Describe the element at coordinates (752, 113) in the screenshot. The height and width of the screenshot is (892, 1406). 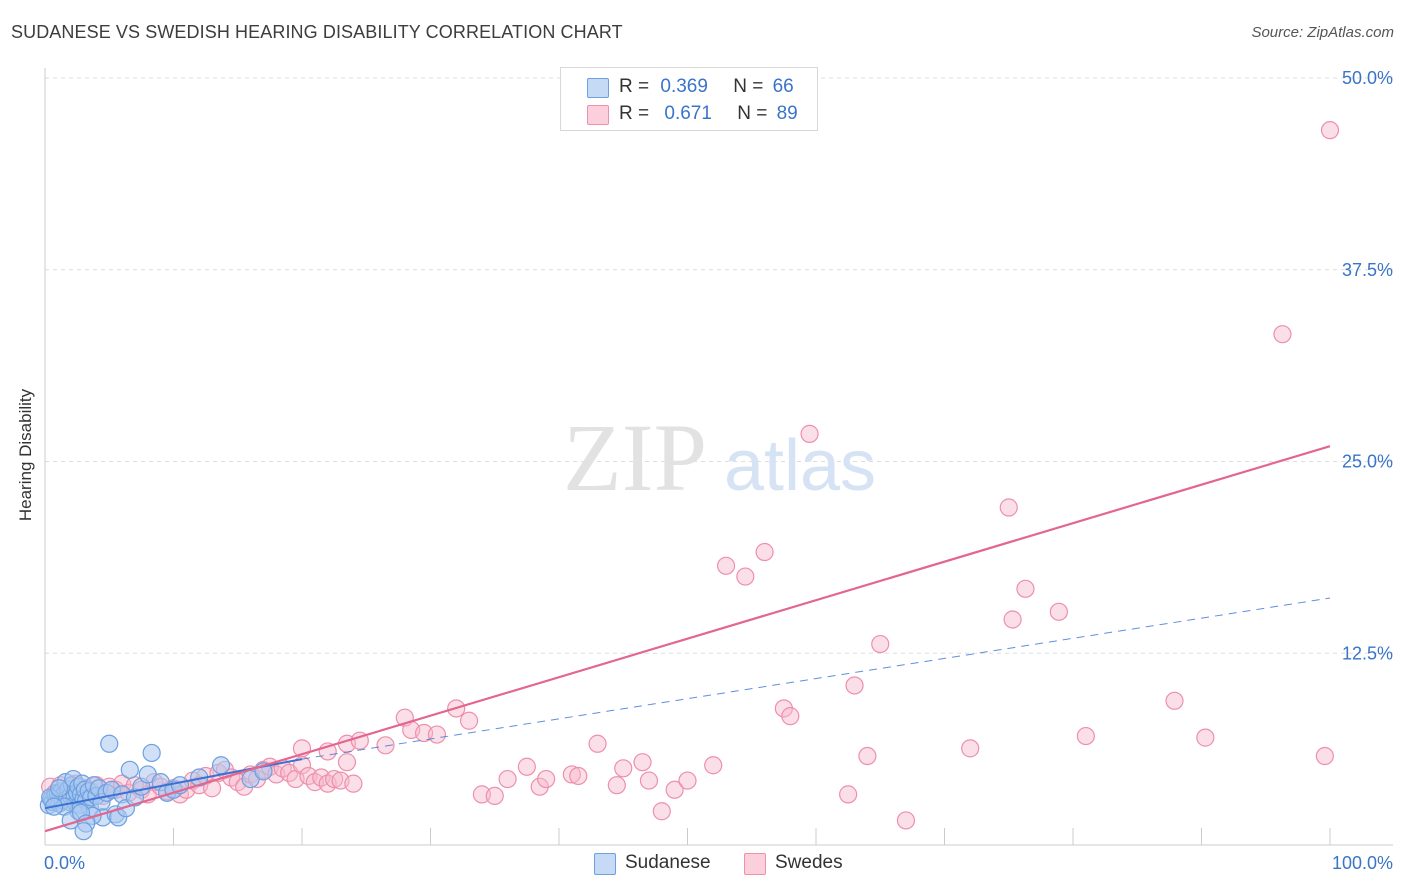
I see `swedes-n-label: N =` at that location.